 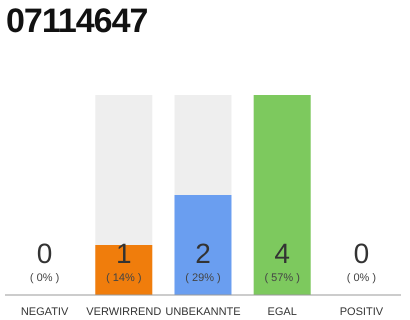 What do you see at coordinates (282, 253) in the screenshot?
I see `data-label: 4` at bounding box center [282, 253].